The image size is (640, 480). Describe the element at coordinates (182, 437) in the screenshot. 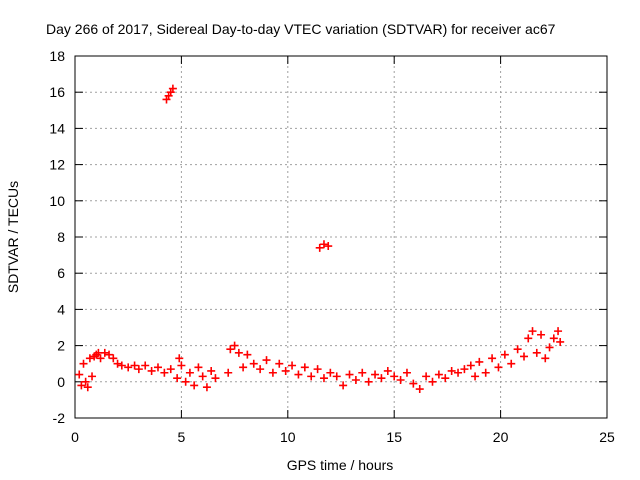

I see `x-tick-label: 5` at that location.